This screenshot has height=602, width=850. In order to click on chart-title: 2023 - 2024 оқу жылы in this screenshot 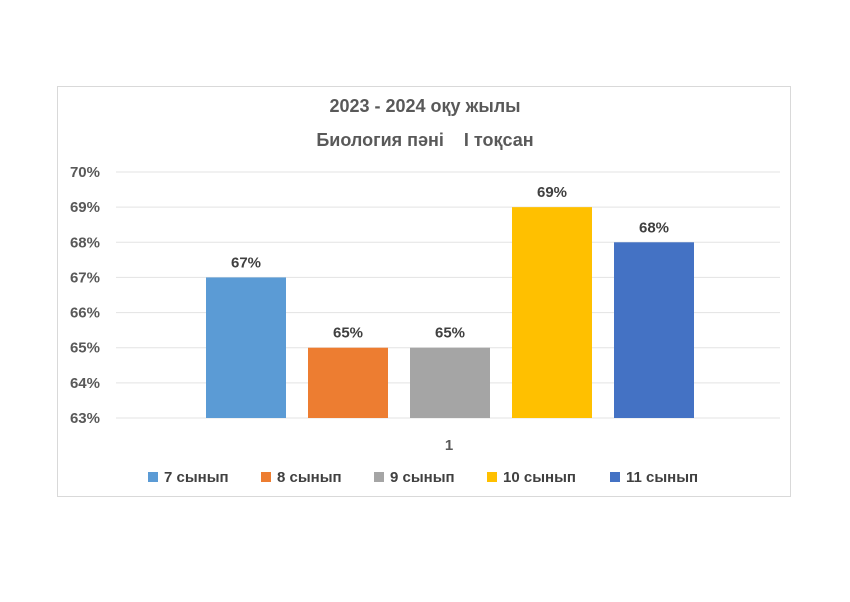, I will do `click(424, 106)`.